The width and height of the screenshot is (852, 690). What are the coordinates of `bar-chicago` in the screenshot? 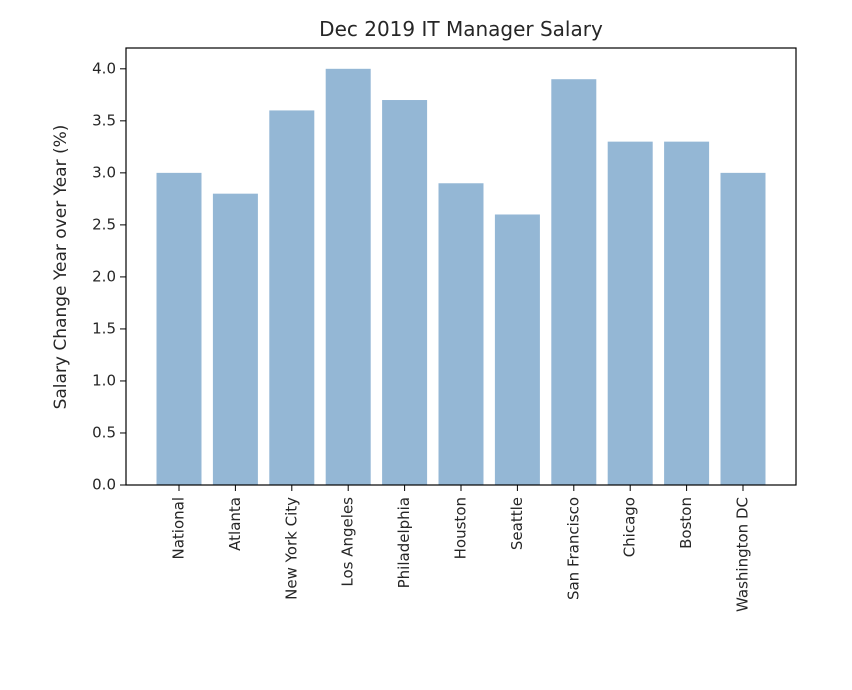 It's located at (630, 313).